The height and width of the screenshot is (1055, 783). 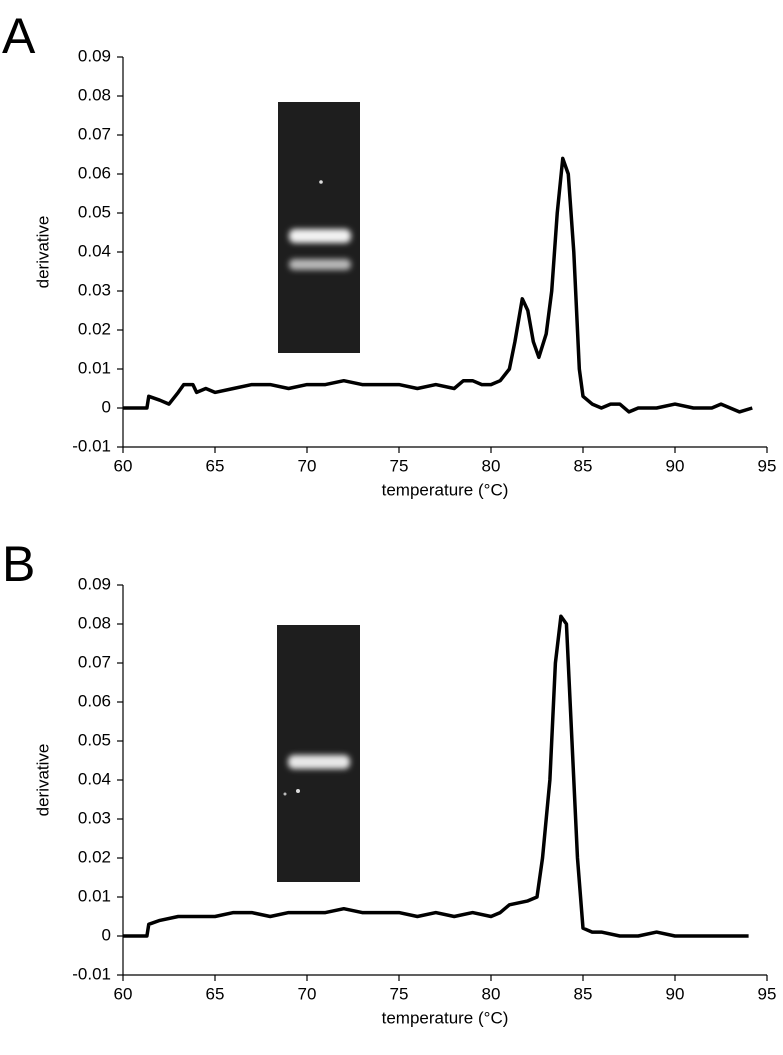 I want to click on panel-label: A, so click(x=19, y=36).